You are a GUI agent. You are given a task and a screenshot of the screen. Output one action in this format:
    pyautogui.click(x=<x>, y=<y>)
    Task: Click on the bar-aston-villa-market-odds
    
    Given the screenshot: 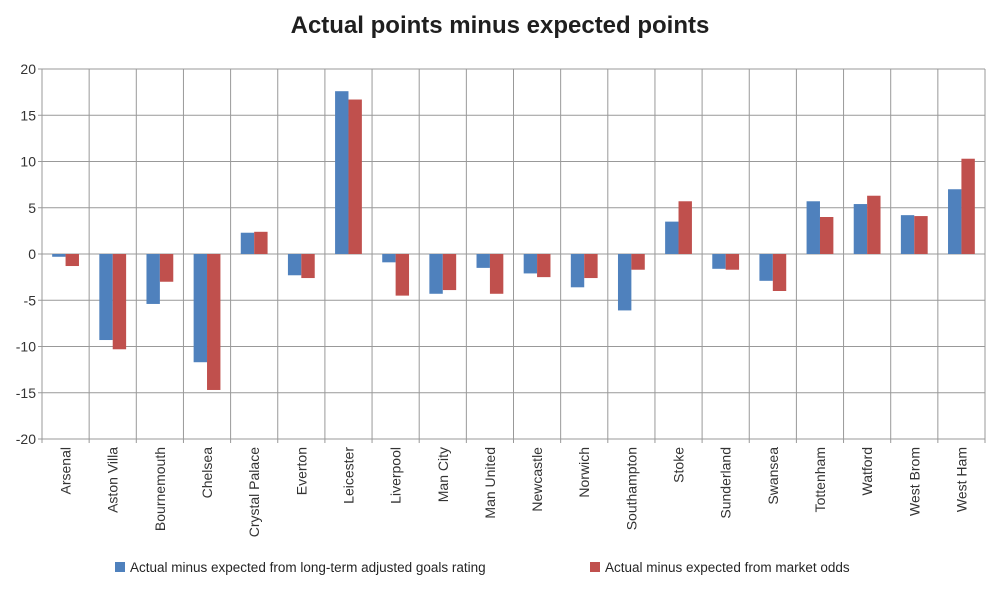 What is the action you would take?
    pyautogui.click(x=119, y=302)
    